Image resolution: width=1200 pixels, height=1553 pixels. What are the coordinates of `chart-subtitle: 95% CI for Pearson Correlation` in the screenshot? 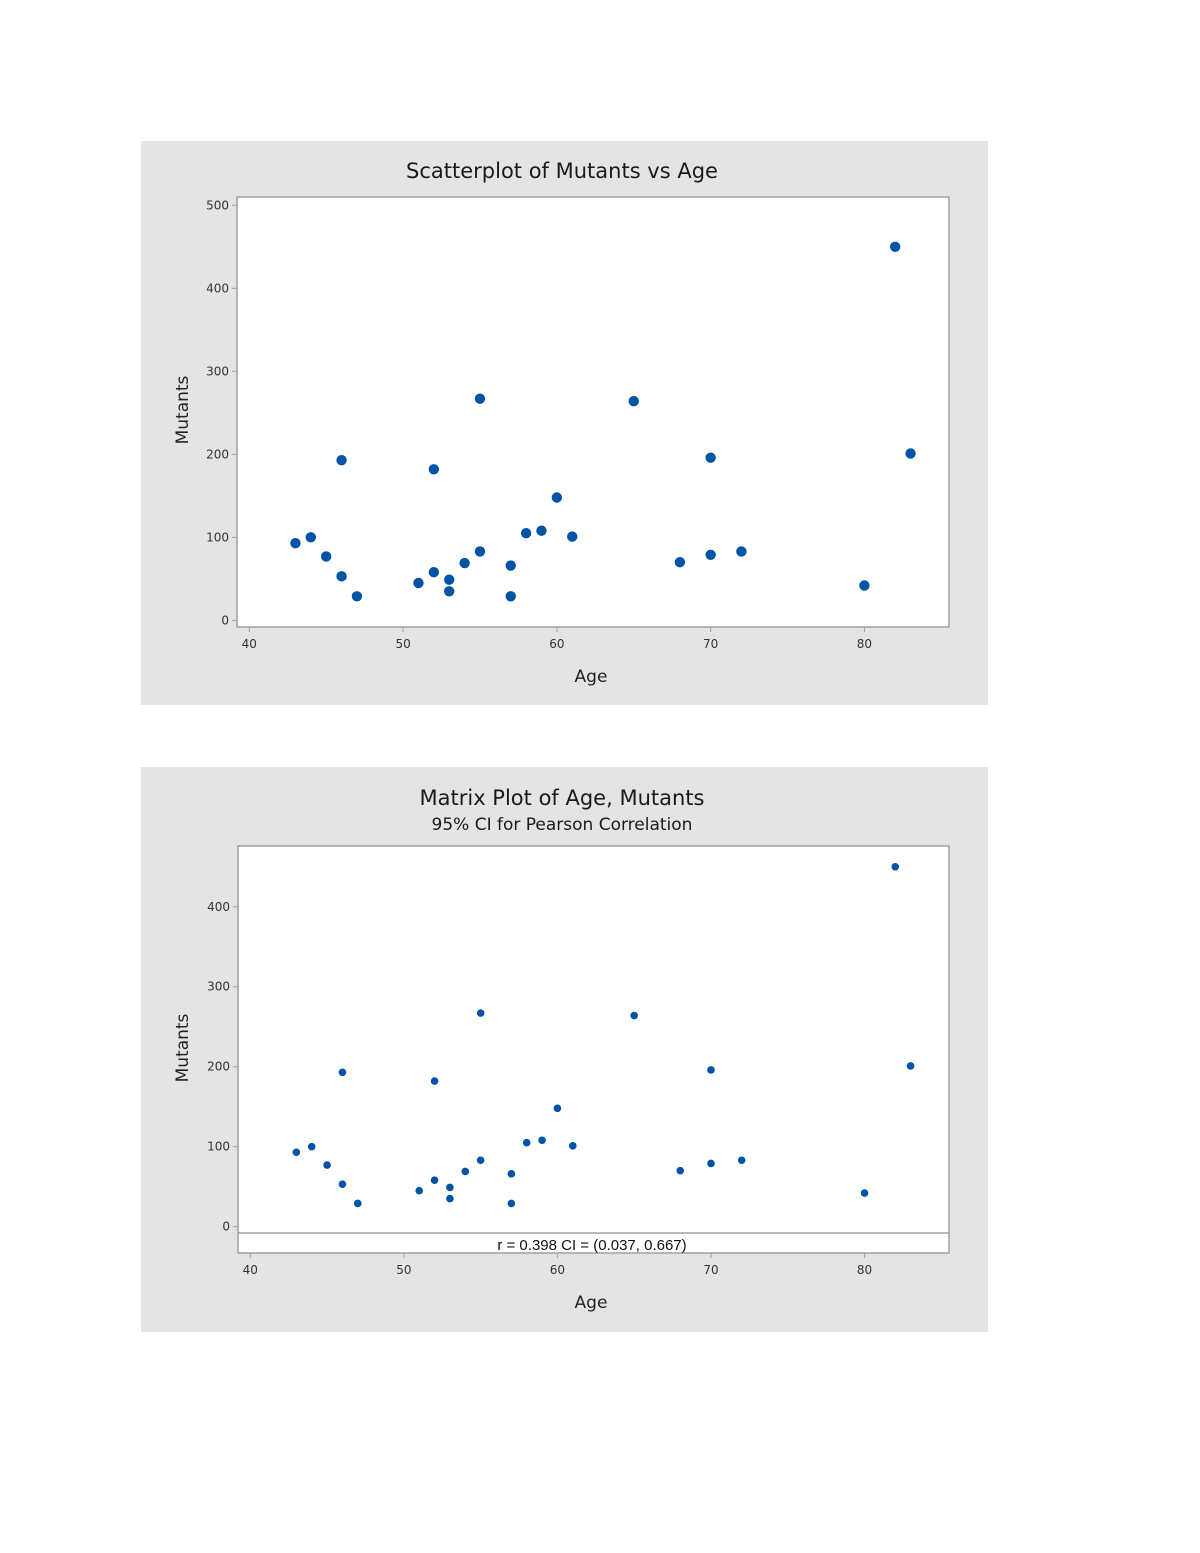 It's located at (562, 825).